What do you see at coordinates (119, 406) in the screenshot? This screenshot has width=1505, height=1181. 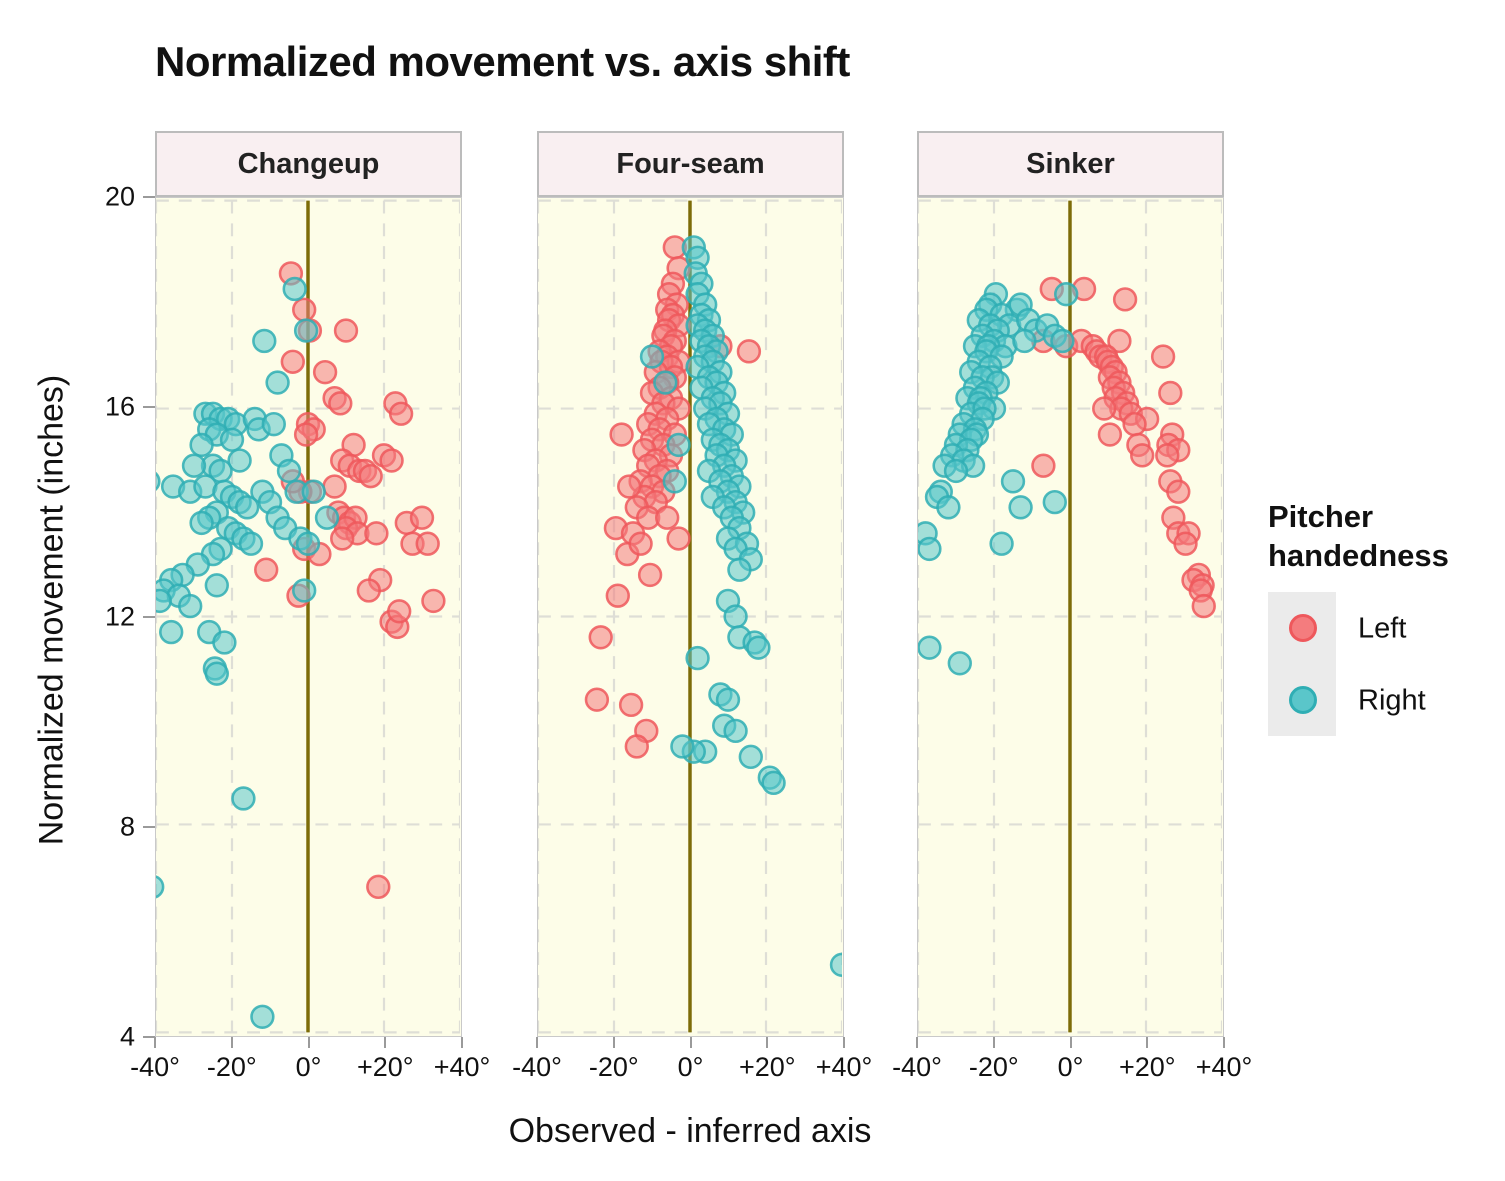 I see `y-tick-label: 16` at bounding box center [119, 406].